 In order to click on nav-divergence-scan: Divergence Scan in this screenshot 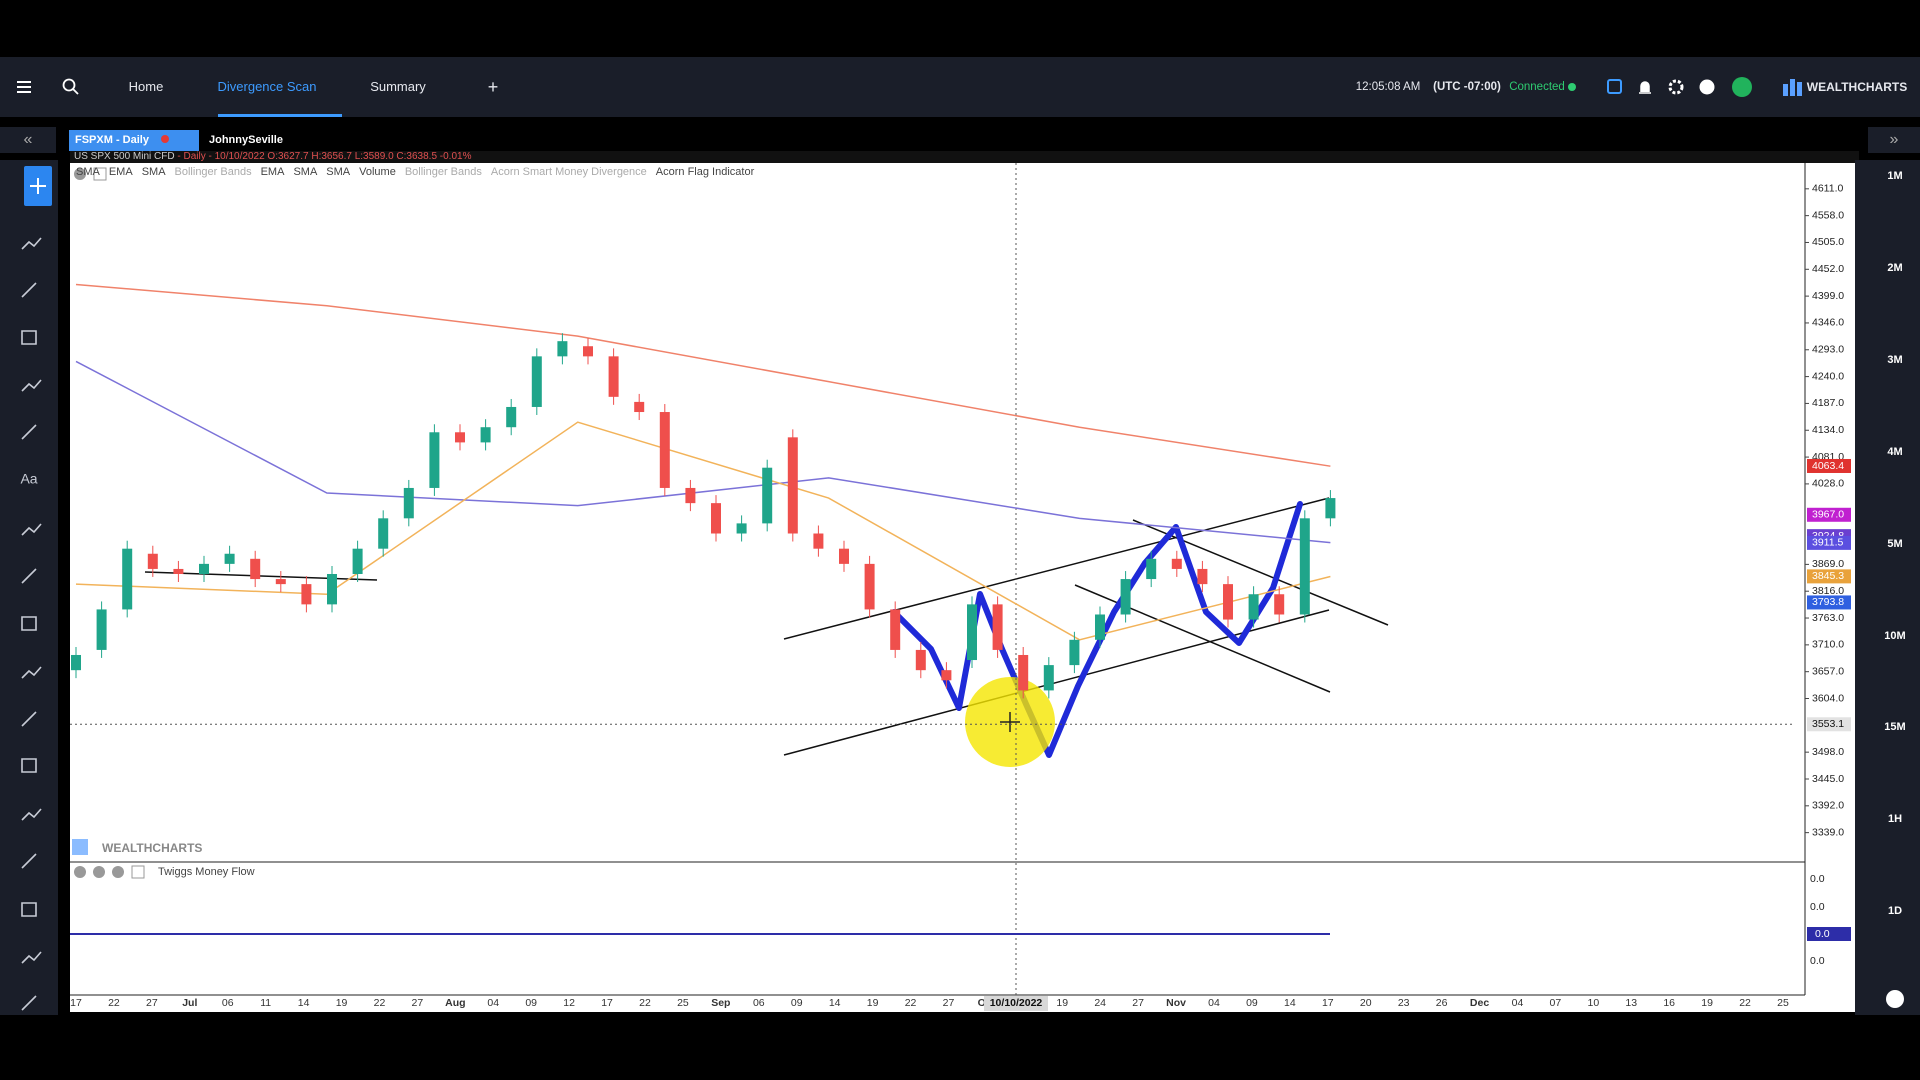, I will do `click(267, 86)`.